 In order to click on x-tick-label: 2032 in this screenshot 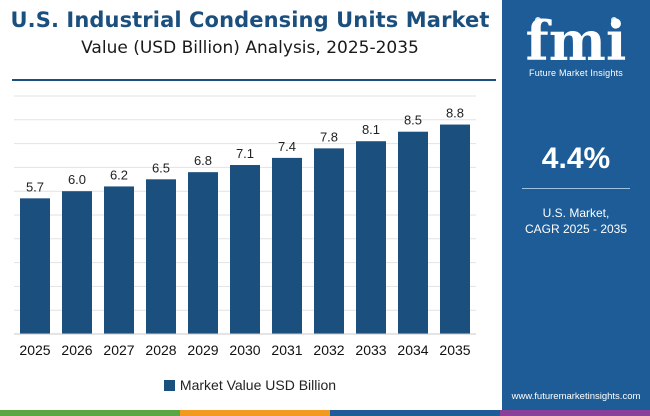, I will do `click(328, 350)`.